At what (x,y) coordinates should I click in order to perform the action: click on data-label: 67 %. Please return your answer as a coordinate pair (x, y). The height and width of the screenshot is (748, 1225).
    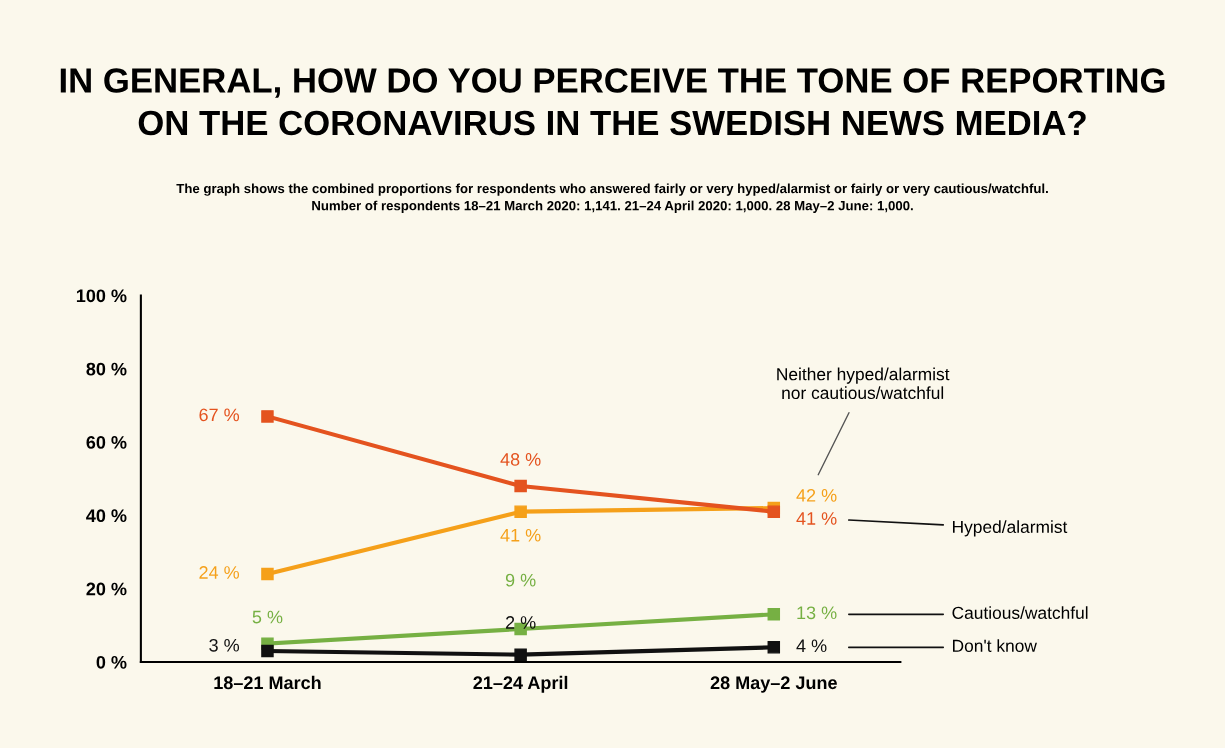
    Looking at the image, I should click on (219, 415).